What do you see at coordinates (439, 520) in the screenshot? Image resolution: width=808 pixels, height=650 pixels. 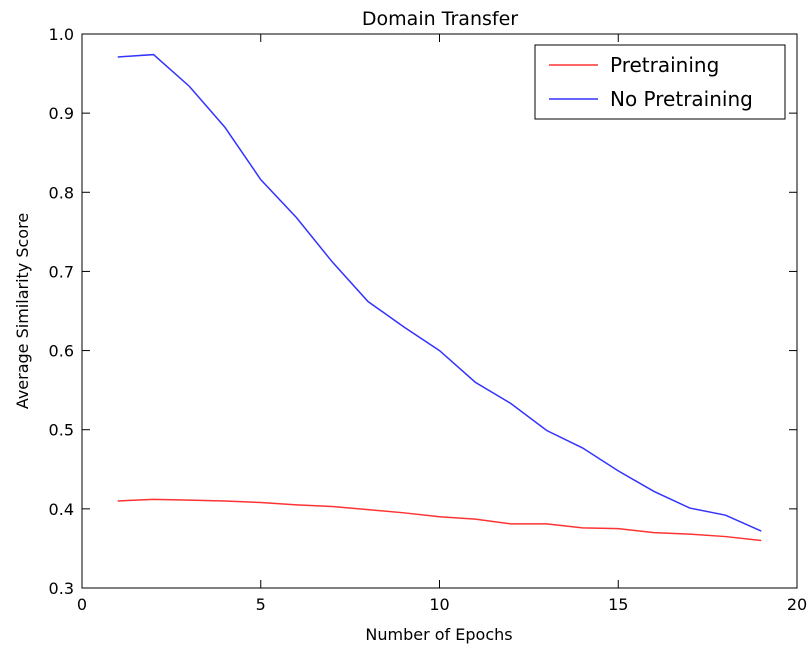 I see `series-line-pretraining` at bounding box center [439, 520].